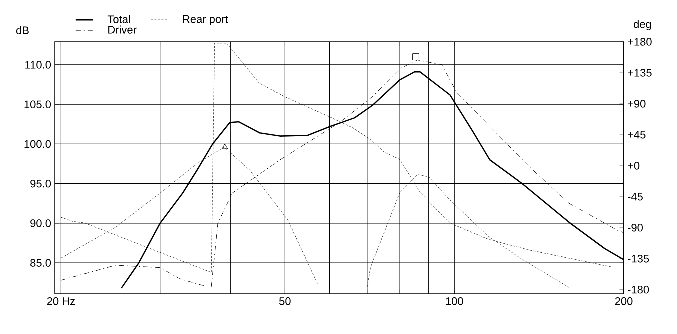  What do you see at coordinates (119, 19) in the screenshot?
I see `legend-label: Total` at bounding box center [119, 19].